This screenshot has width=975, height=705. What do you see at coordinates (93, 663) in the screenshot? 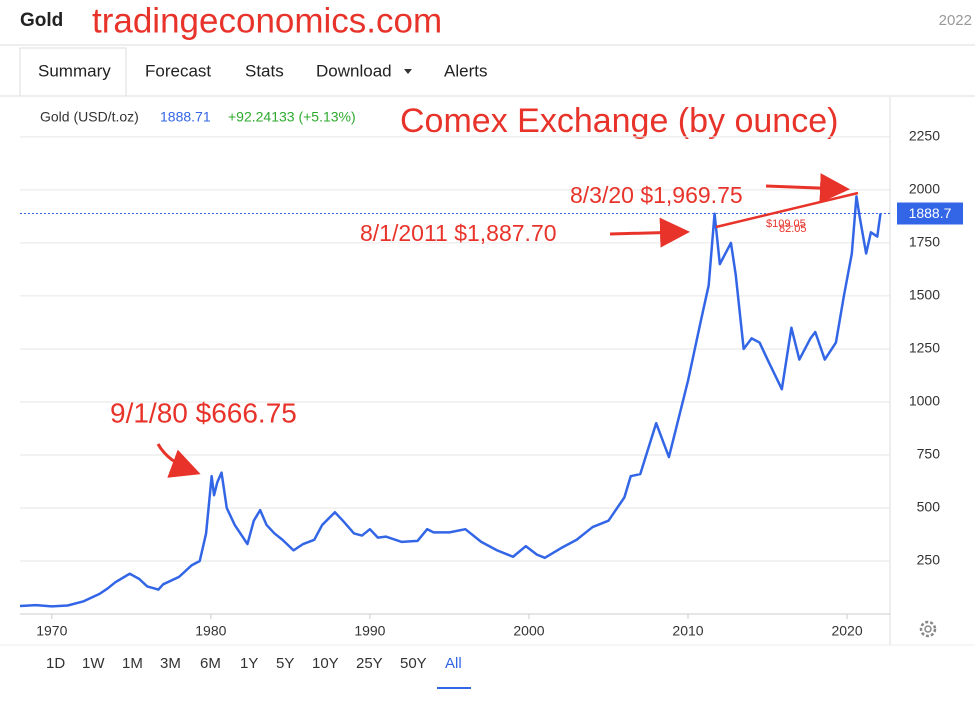
I see `range-button: 1W` at bounding box center [93, 663].